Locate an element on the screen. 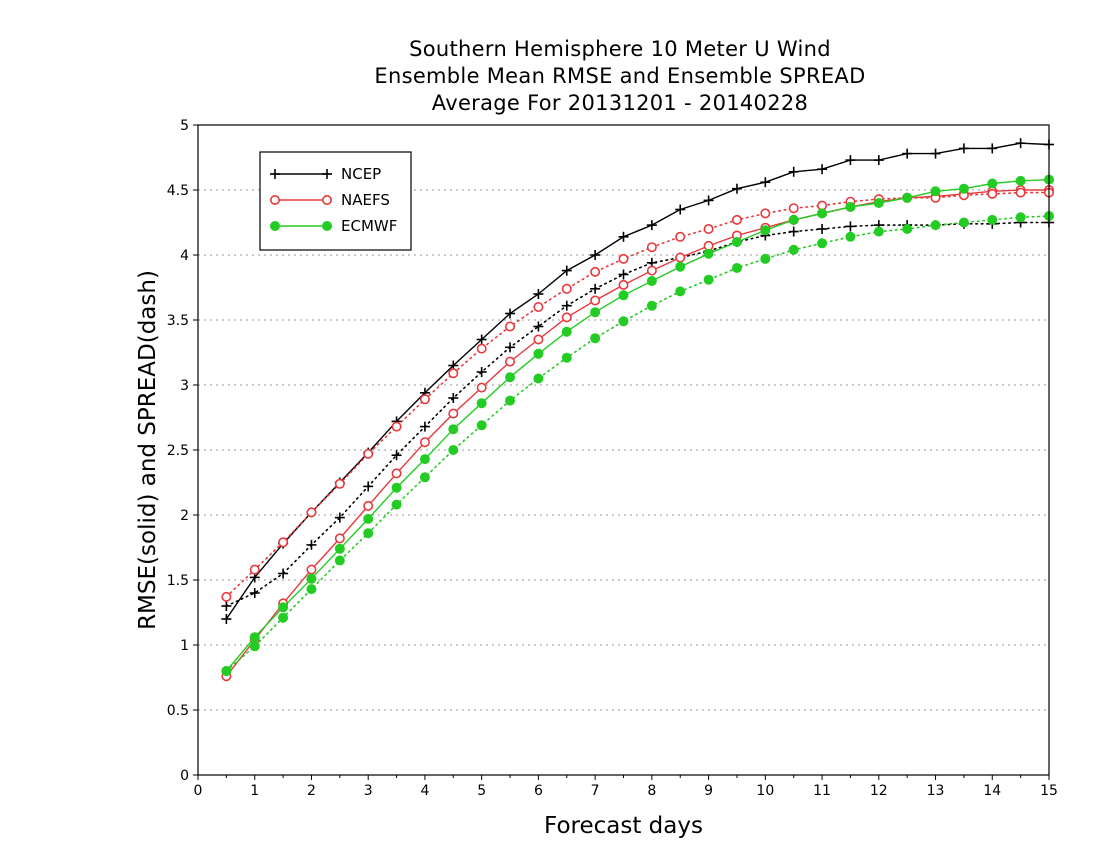 This screenshot has width=1100, height=850. x-tick-label: 14 is located at coordinates (992, 791).